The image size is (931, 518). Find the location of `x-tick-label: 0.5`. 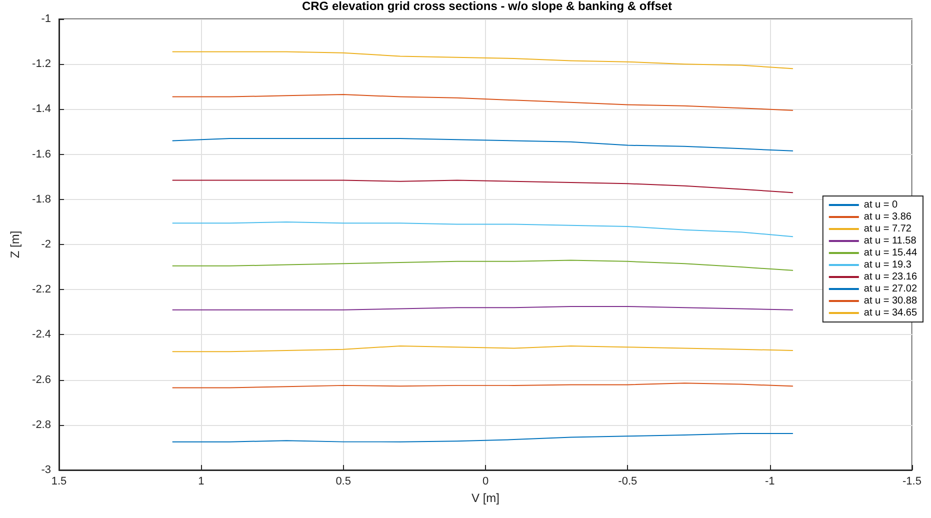

x-tick-label: 0.5 is located at coordinates (343, 482).